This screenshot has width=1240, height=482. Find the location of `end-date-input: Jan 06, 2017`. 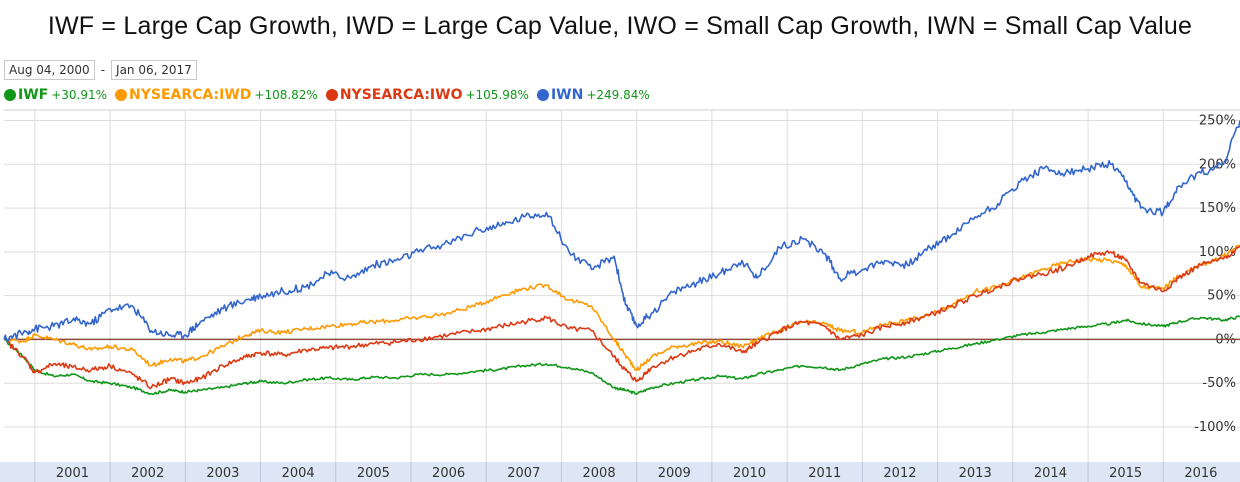

end-date-input: Jan 06, 2017 is located at coordinates (154, 70).